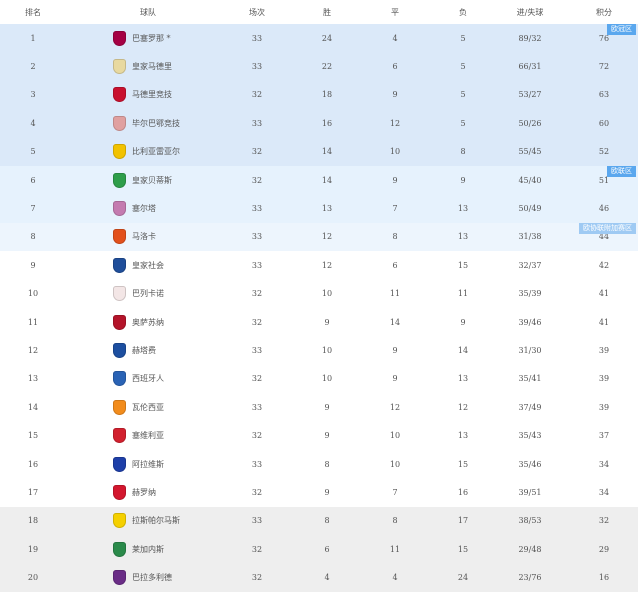 Image resolution: width=640 pixels, height=592 pixels. Describe the element at coordinates (319, 294) in the screenshot. I see `table-row: 10 32 10 11 11 35/39 41 巴列卡诺` at that location.